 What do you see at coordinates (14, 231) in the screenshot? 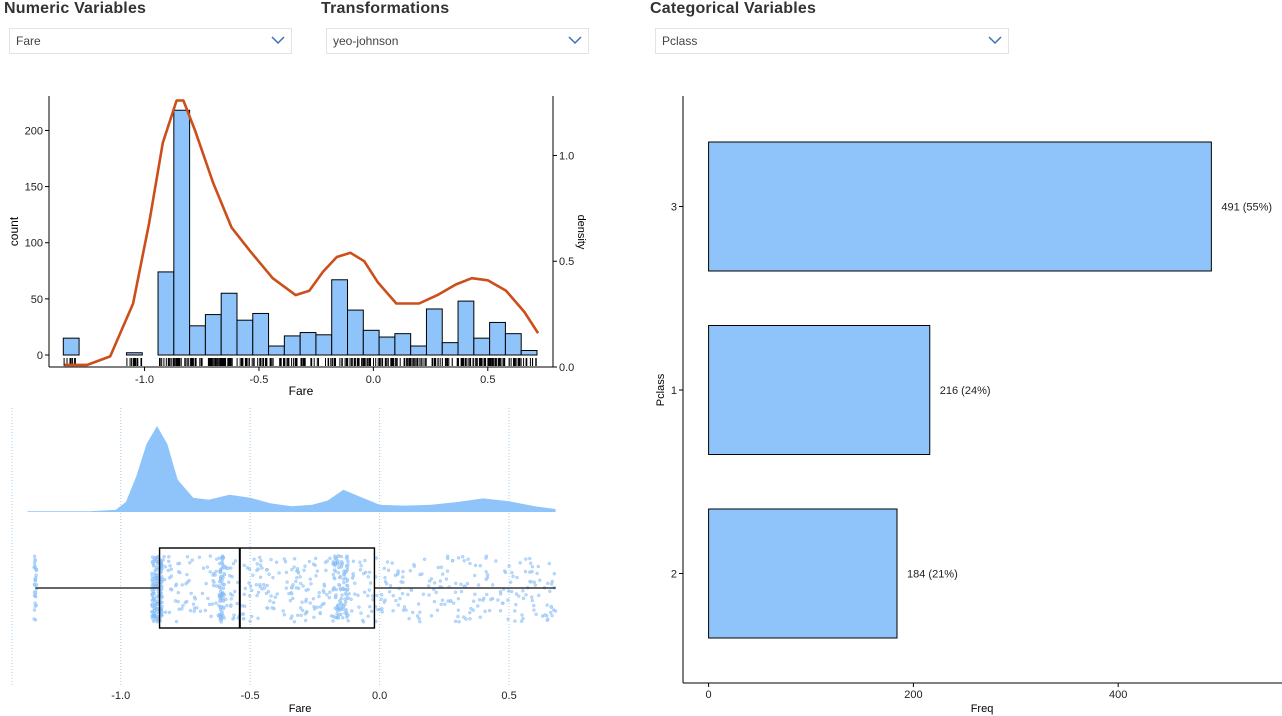
I see `y-axis-title: count` at bounding box center [14, 231].